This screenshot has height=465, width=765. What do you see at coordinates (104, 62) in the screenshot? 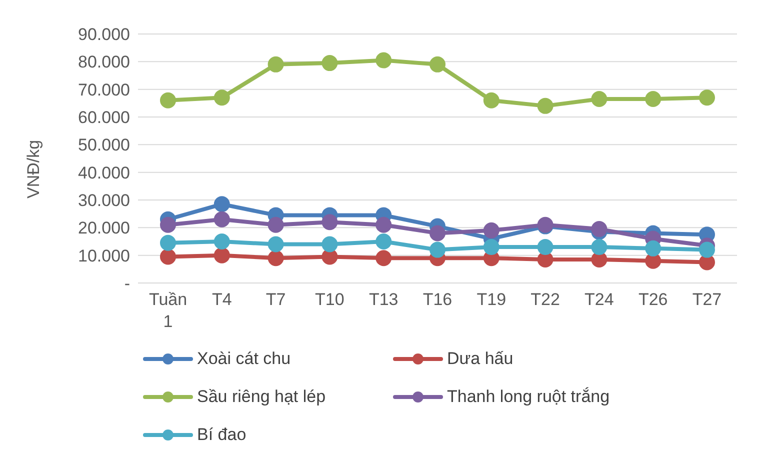
I see `y-tick-label: 80.000` at bounding box center [104, 62].